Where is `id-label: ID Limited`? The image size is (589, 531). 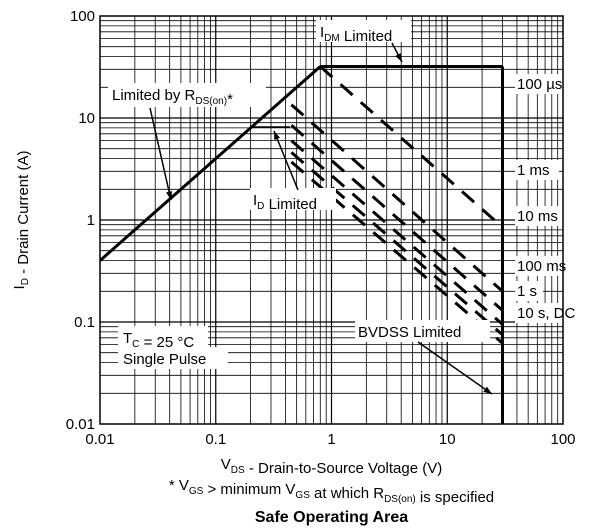 id-label: ID Limited is located at coordinates (285, 202).